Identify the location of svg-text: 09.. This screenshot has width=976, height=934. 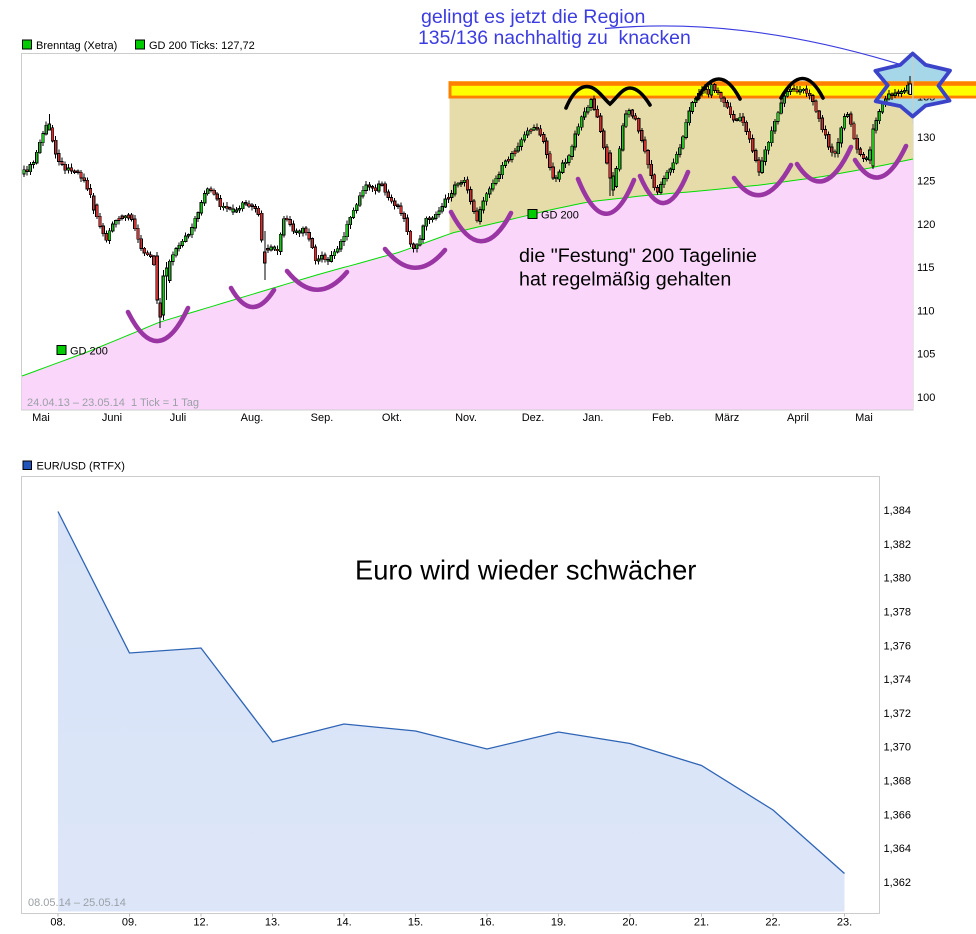
(129, 923).